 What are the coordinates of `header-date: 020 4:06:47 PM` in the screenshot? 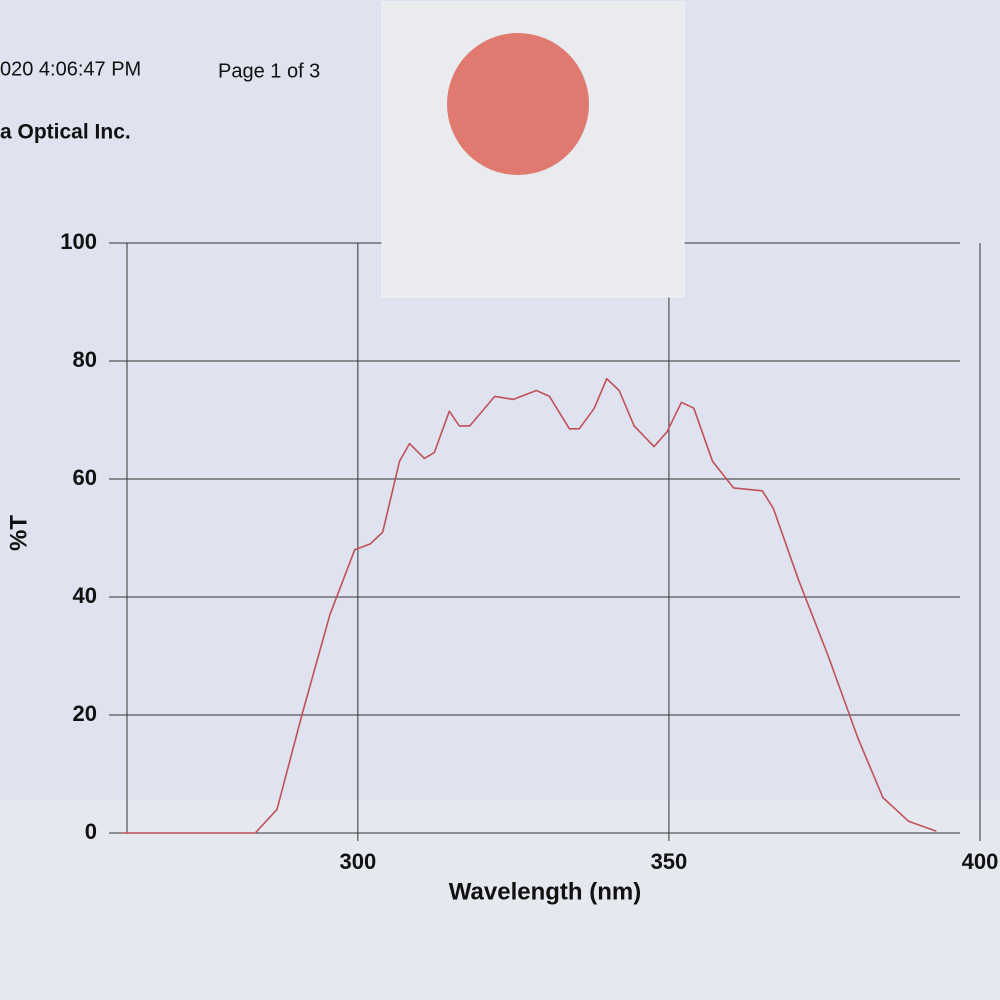 It's located at (70, 69).